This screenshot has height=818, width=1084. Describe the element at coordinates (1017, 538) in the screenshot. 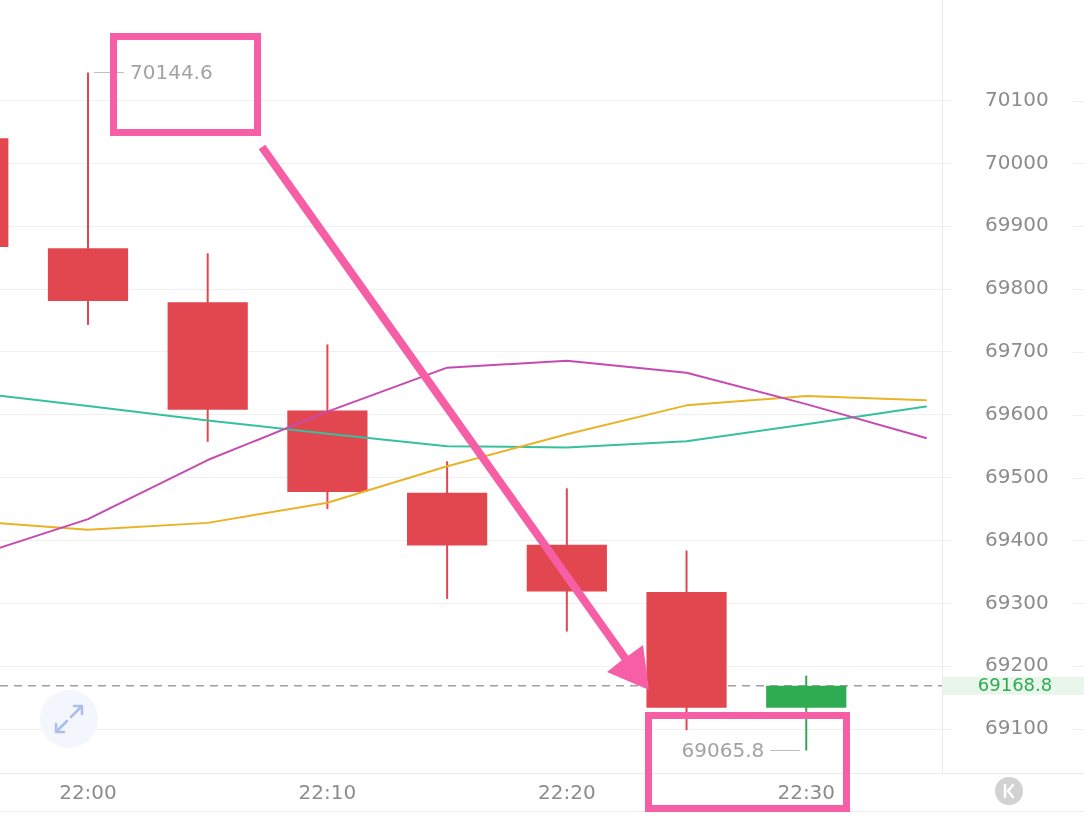

I see `y-tick-label: 69400` at that location.